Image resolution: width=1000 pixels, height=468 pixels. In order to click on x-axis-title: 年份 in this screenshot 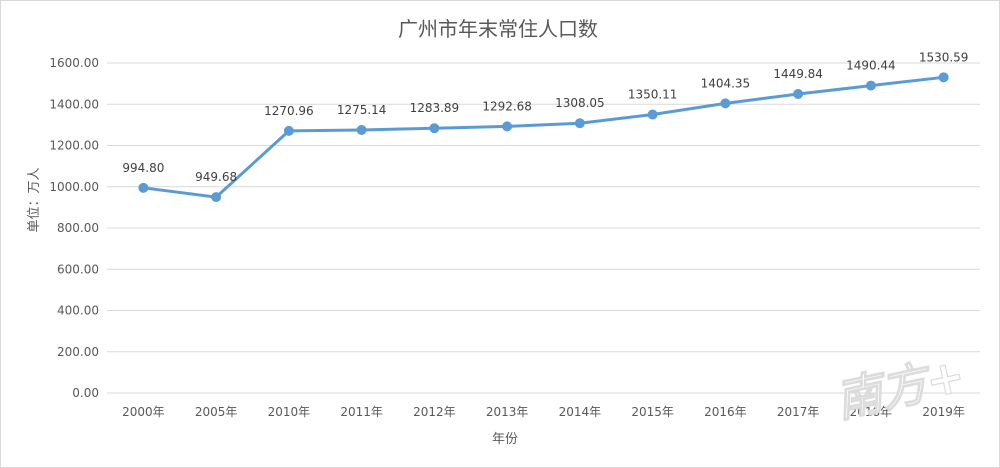, I will do `click(505, 439)`.